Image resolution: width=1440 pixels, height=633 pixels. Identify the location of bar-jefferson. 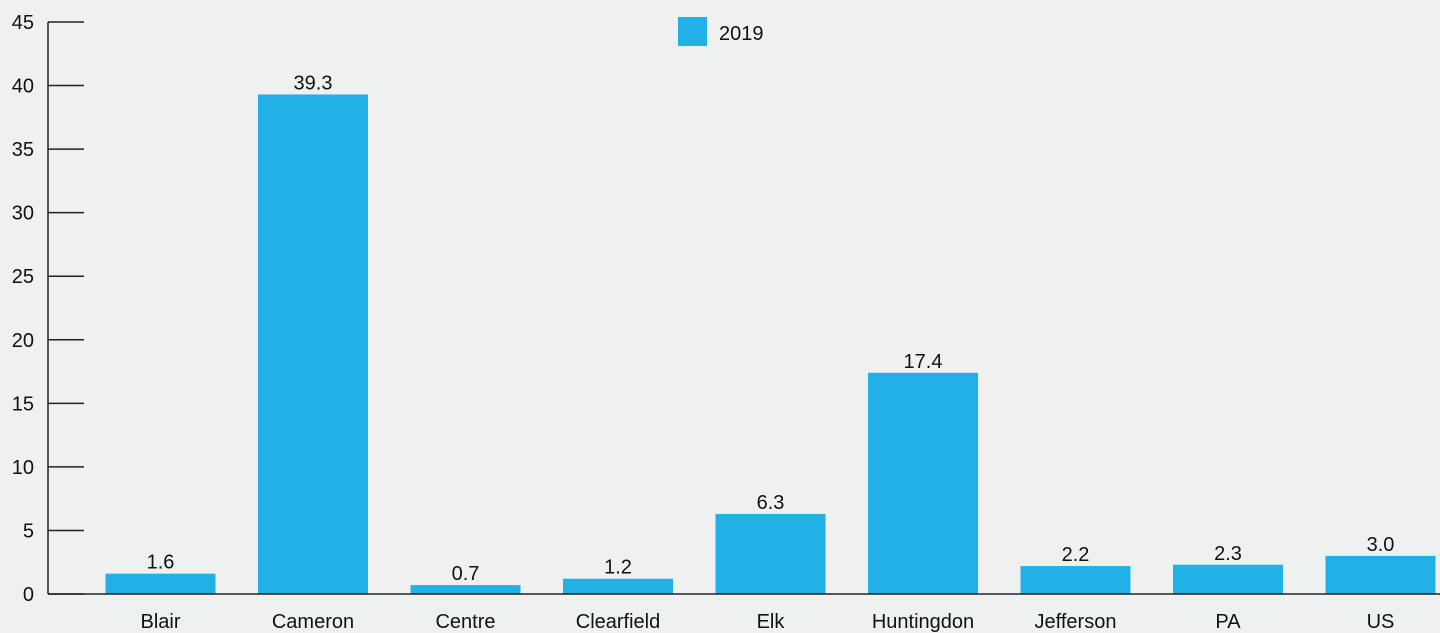
(1075, 580).